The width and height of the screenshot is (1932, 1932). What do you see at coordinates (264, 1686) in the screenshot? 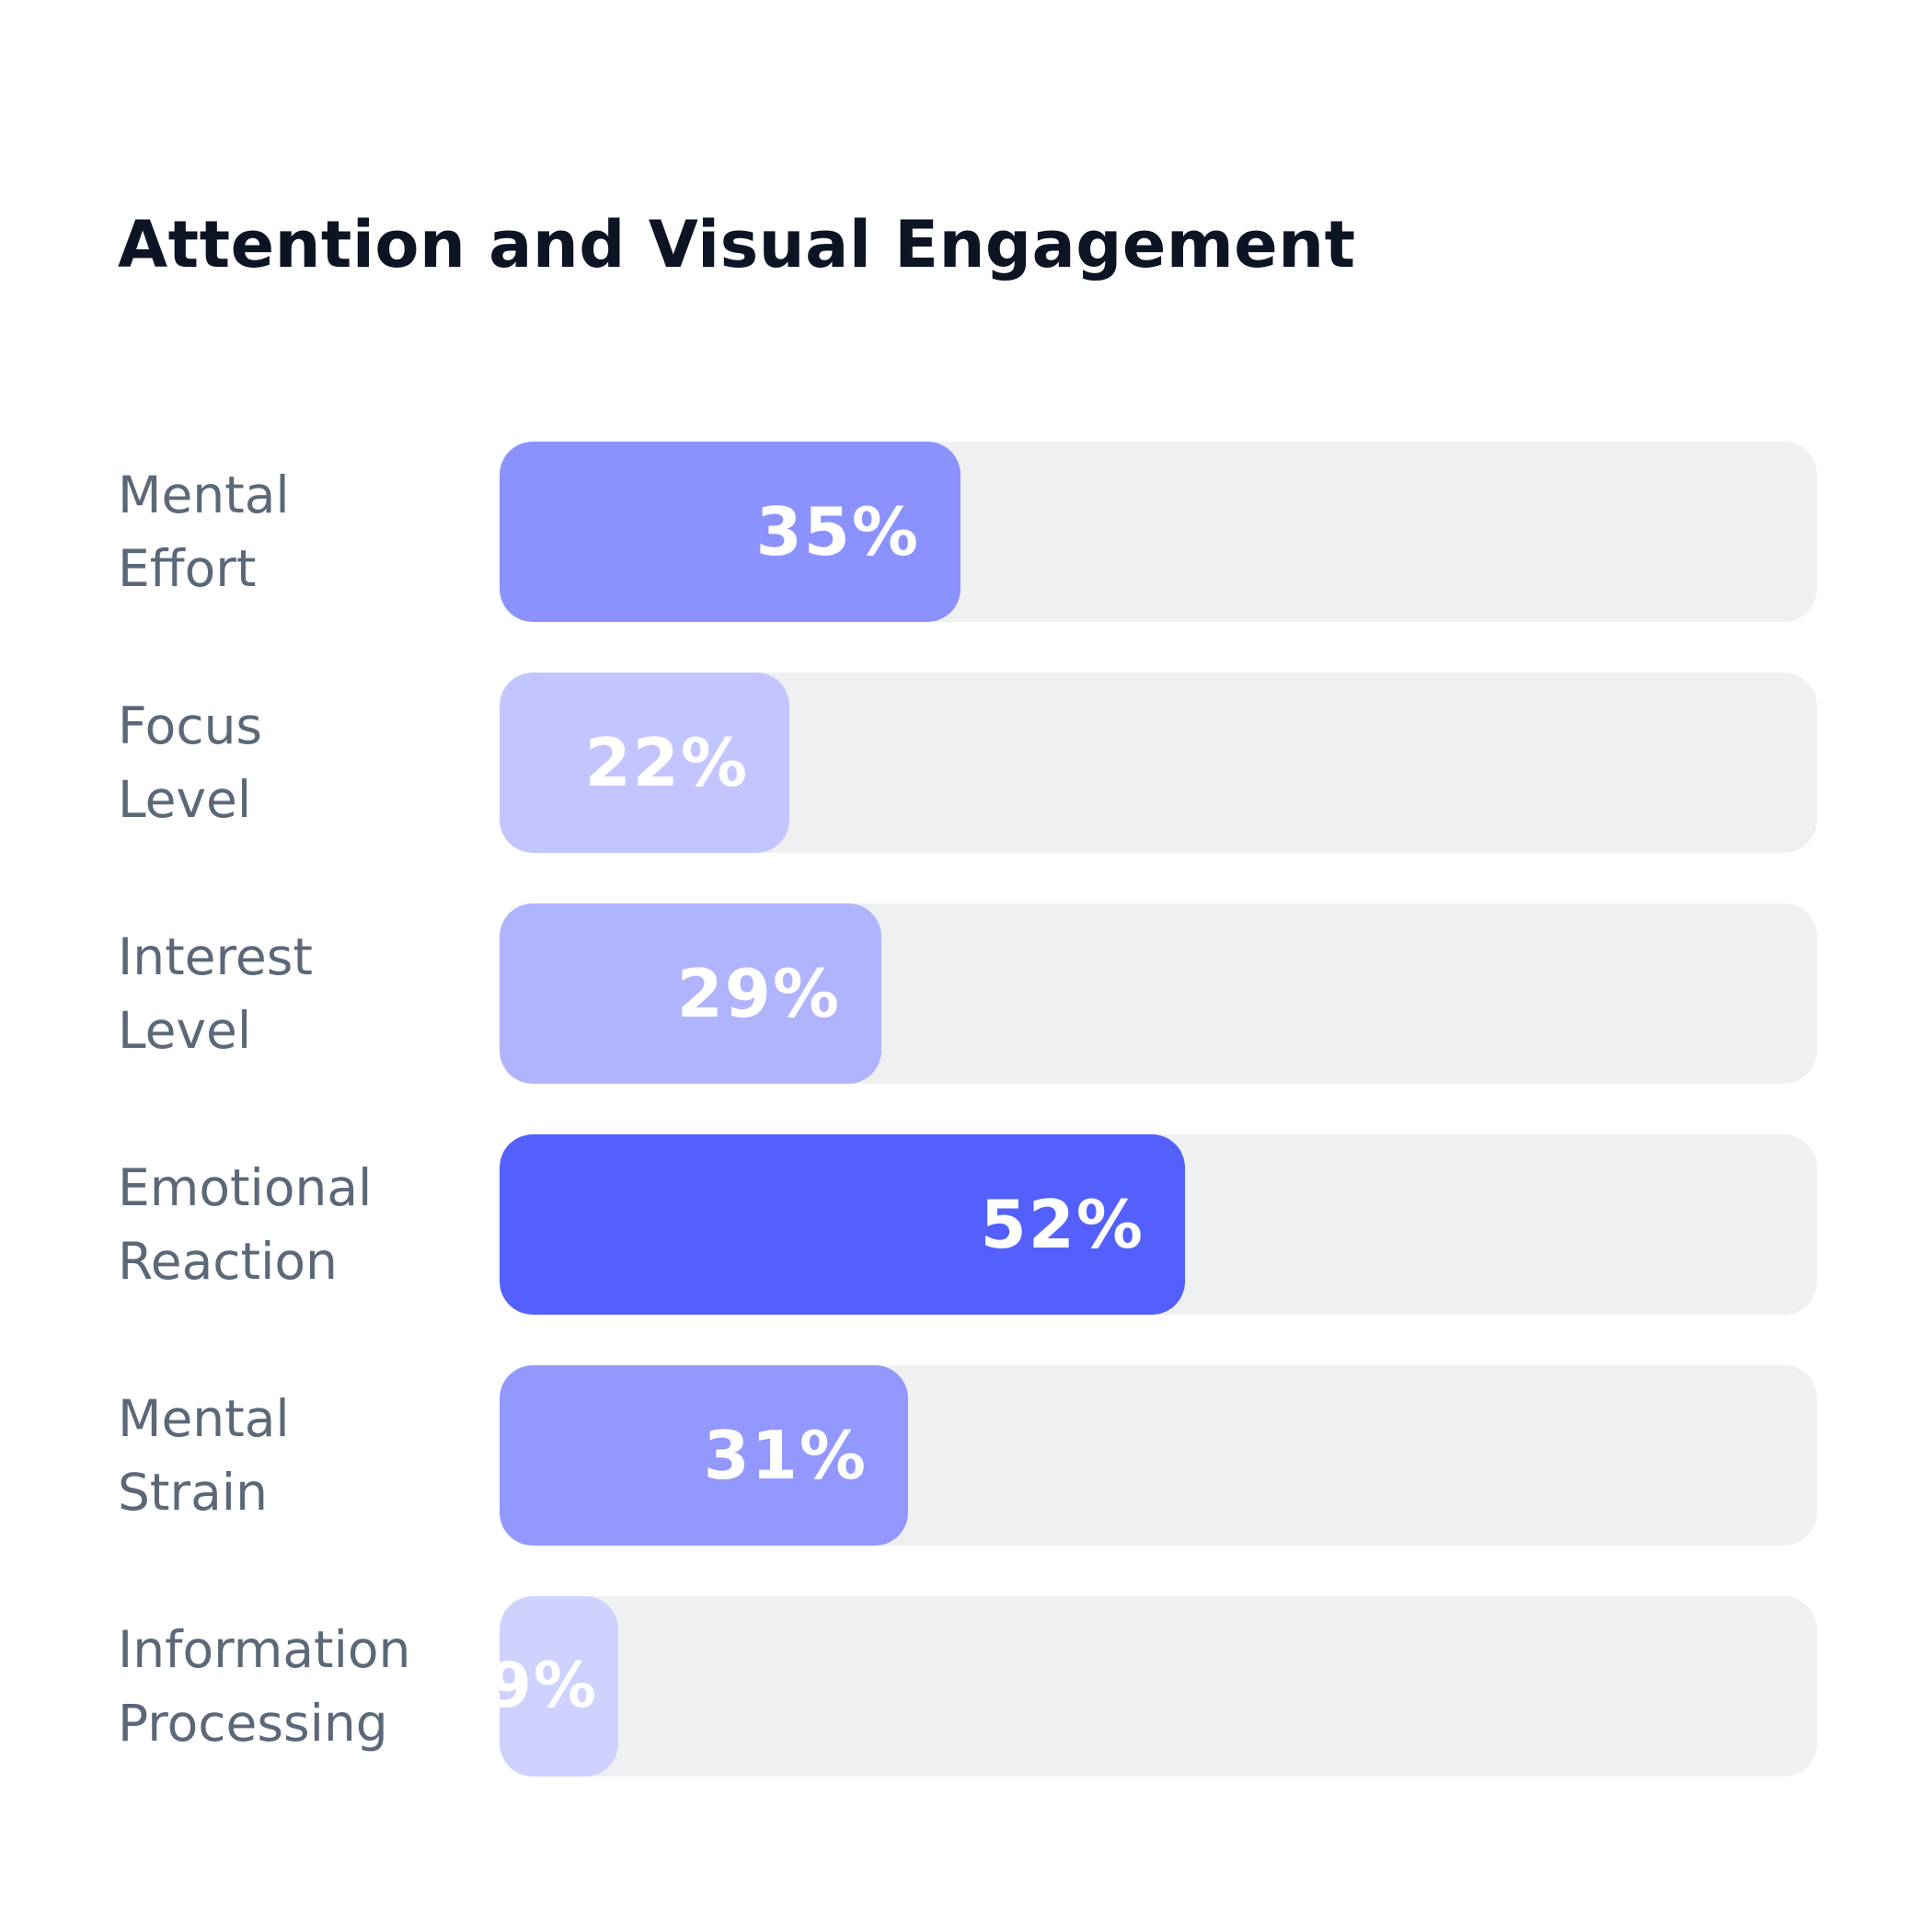
I see `category-label: Information Processing` at bounding box center [264, 1686].